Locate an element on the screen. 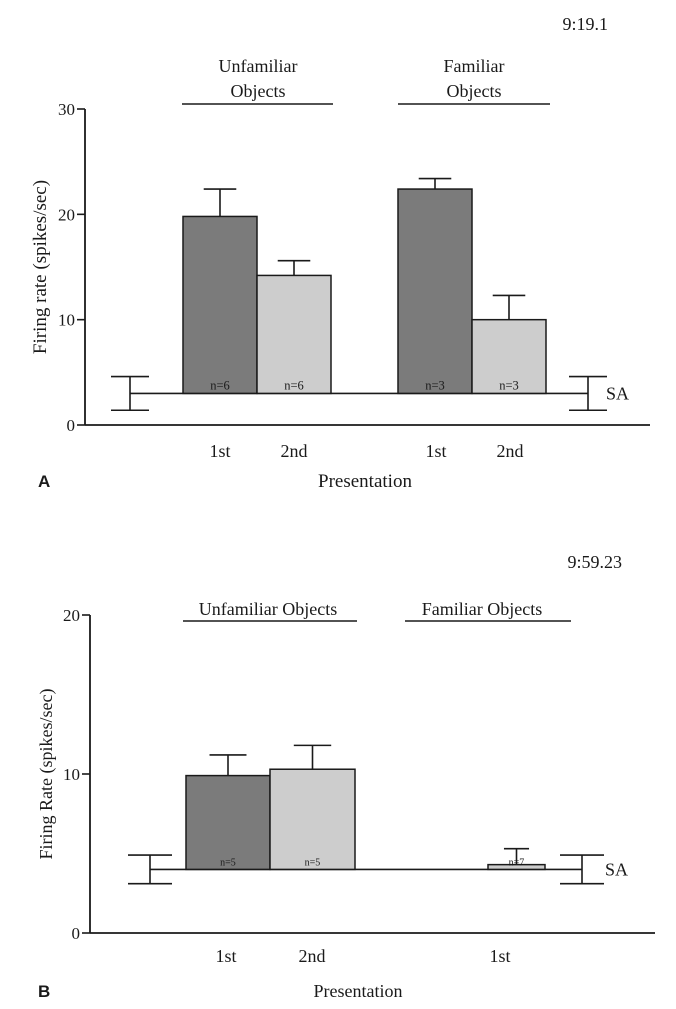 Image resolution: width=676 pixels, height=1009 pixels. panel-b-y-tick-label-2: 20 is located at coordinates (71, 615).